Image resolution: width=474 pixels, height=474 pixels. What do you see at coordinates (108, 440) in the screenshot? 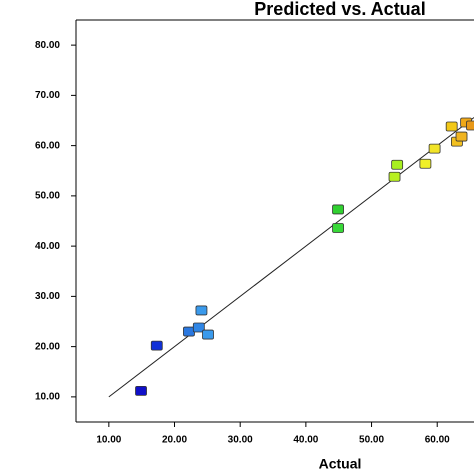
I see `x-tick-label: 10.00` at bounding box center [108, 440].